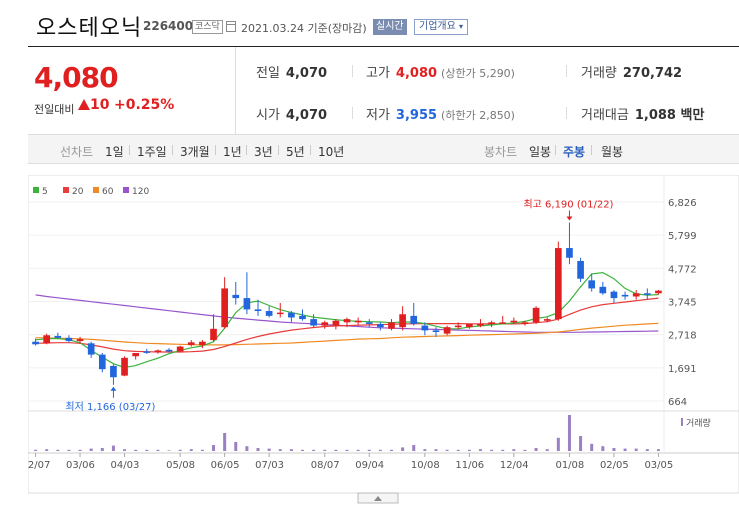 This screenshot has width=739, height=524. Describe the element at coordinates (501, 152) in the screenshot. I see `candle-chart-label: 봉차트` at that location.